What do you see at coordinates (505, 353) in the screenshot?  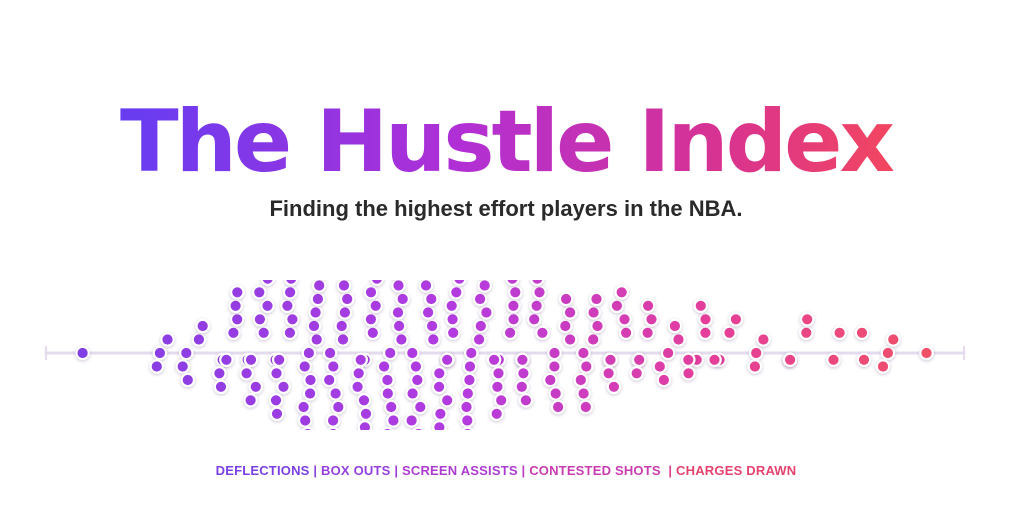 I see `axis-group` at bounding box center [505, 353].